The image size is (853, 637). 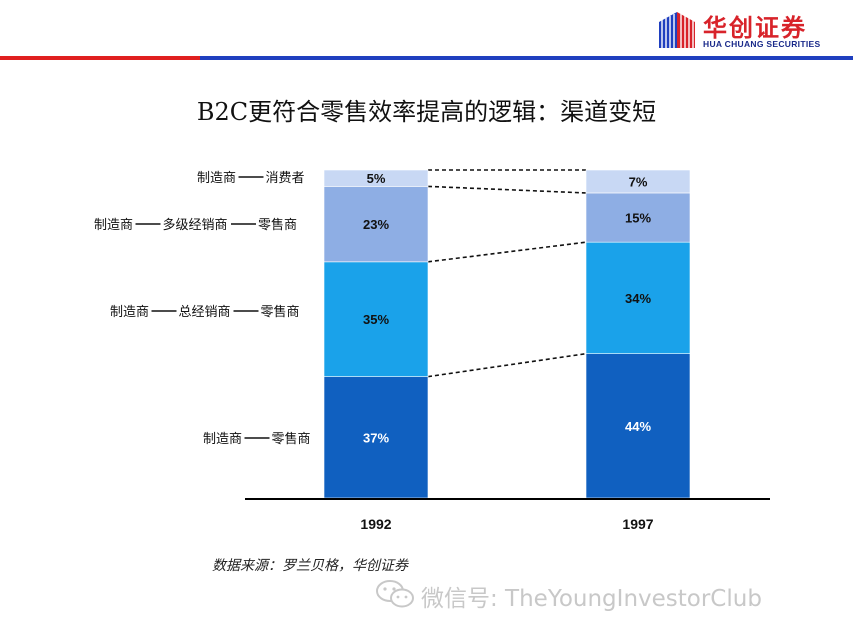 What do you see at coordinates (129, 312) in the screenshot?
I see `channel-part-2-0: 制造商` at bounding box center [129, 312].